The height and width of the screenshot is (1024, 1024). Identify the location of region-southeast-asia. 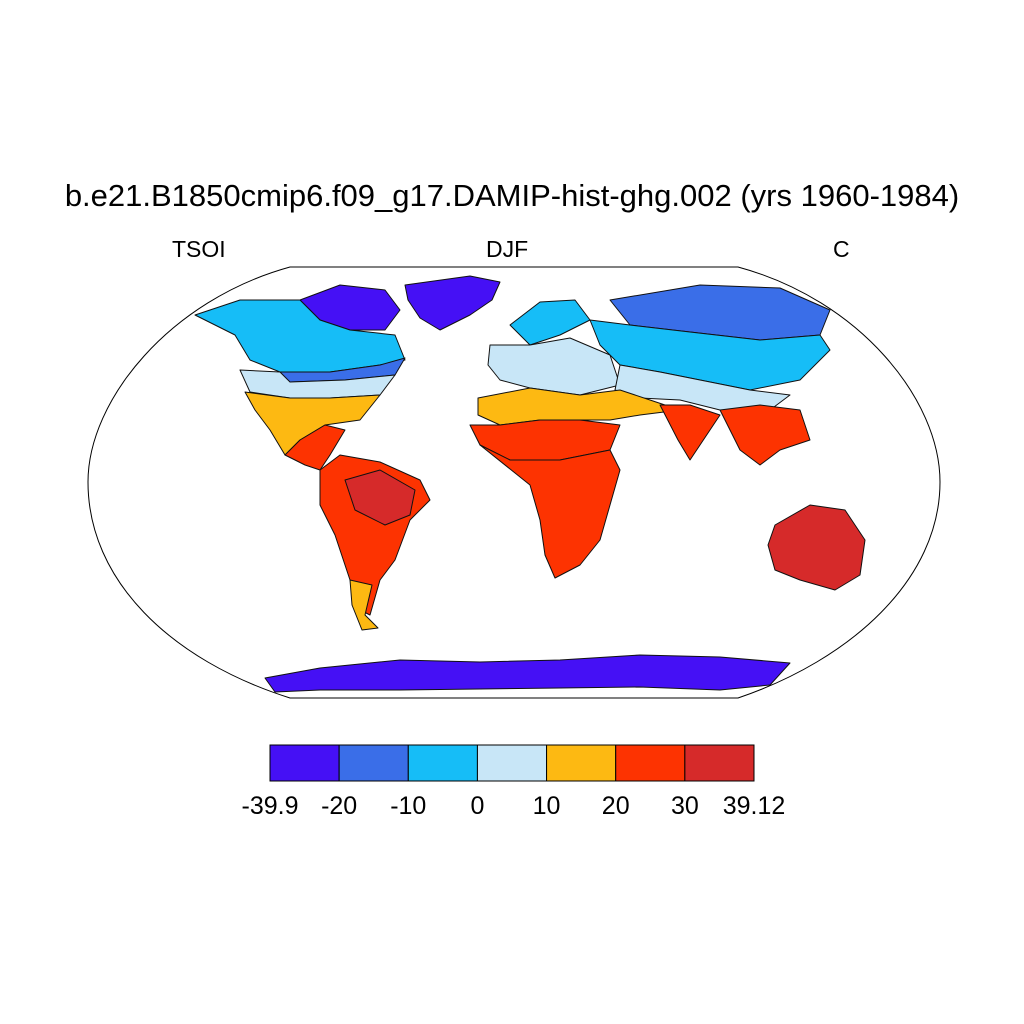
(765, 435).